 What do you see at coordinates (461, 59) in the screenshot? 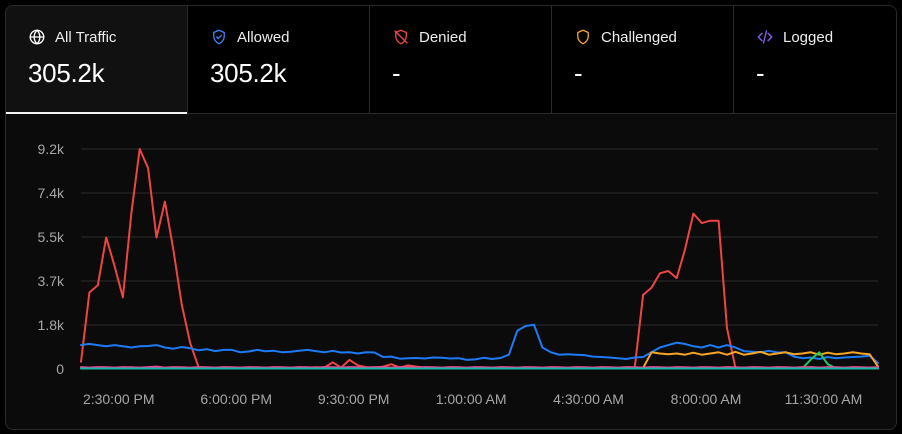
I see `tab-denied: Denied -` at bounding box center [461, 59].